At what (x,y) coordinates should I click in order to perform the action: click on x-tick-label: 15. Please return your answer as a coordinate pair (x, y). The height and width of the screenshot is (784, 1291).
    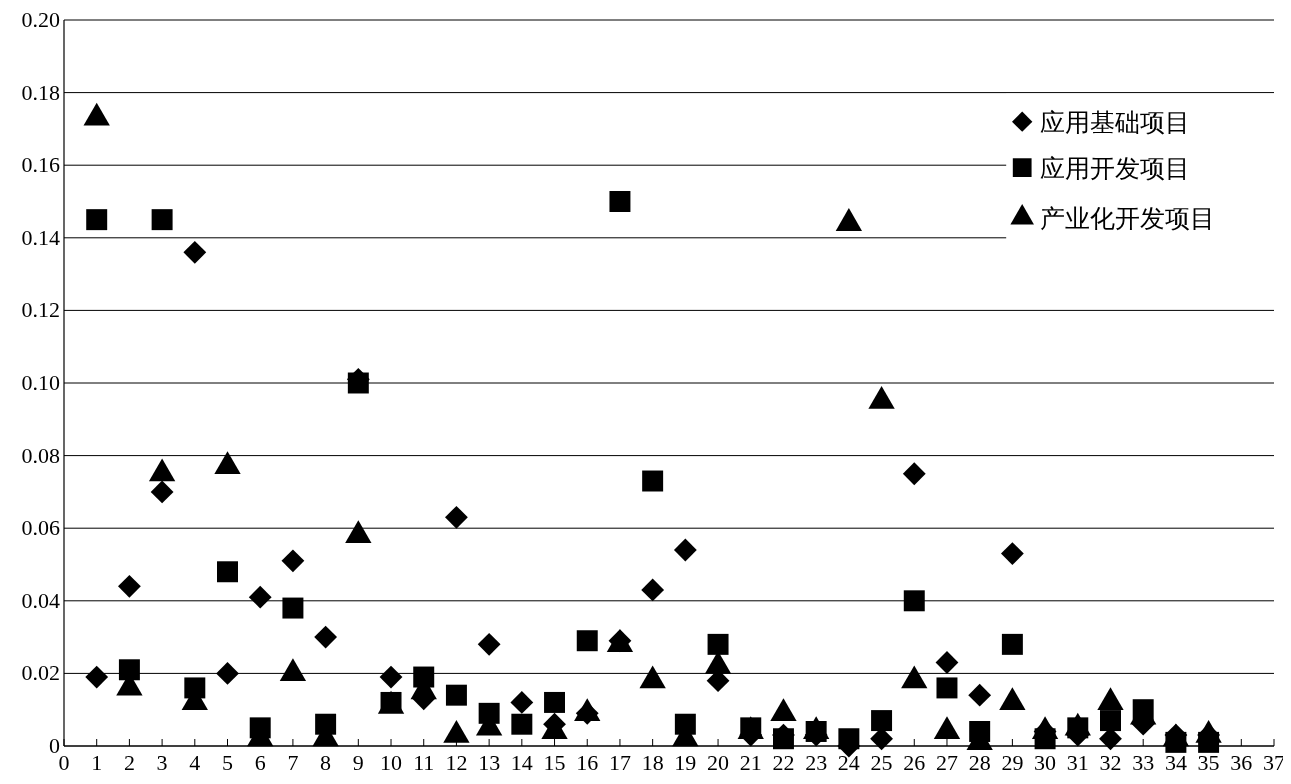
    Looking at the image, I should click on (554, 762).